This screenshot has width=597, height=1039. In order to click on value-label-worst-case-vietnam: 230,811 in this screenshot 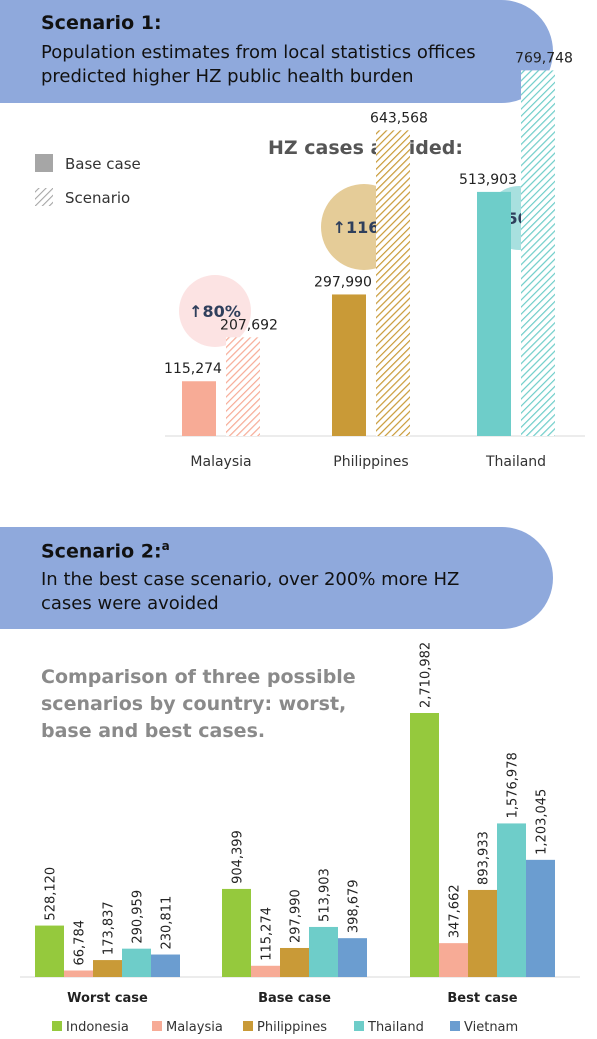, I will do `click(167, 923)`.